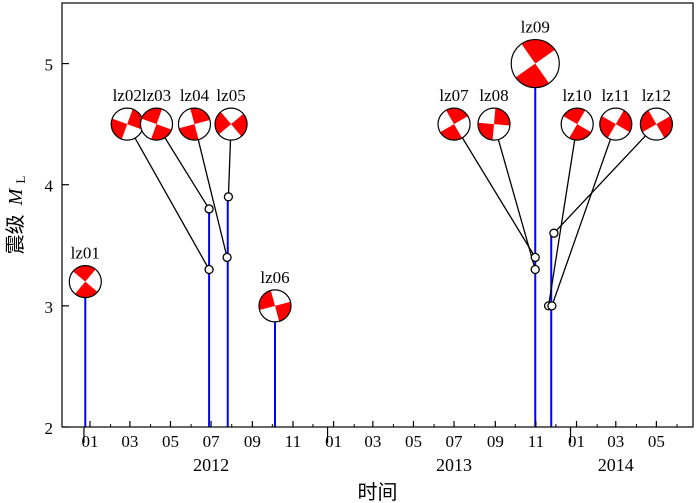  I want to click on y-tick-label: 5, so click(49, 65).